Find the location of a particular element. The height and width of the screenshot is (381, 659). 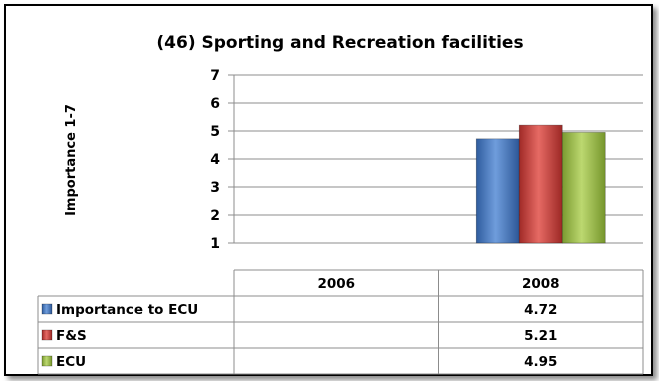

bars is located at coordinates (540, 184).